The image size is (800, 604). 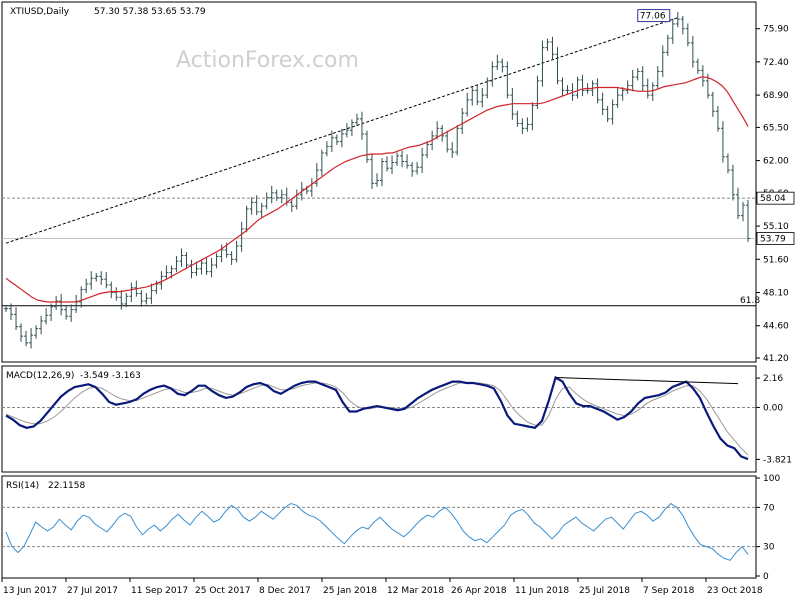 I want to click on macd-y-tick-label-0: 2.16, so click(x=773, y=379).